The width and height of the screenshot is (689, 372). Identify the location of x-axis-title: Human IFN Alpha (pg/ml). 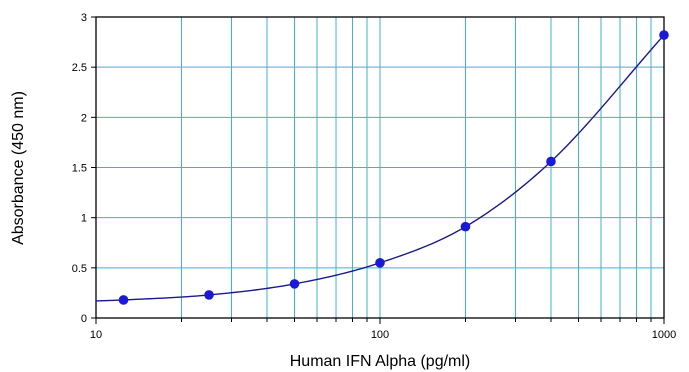
(380, 361).